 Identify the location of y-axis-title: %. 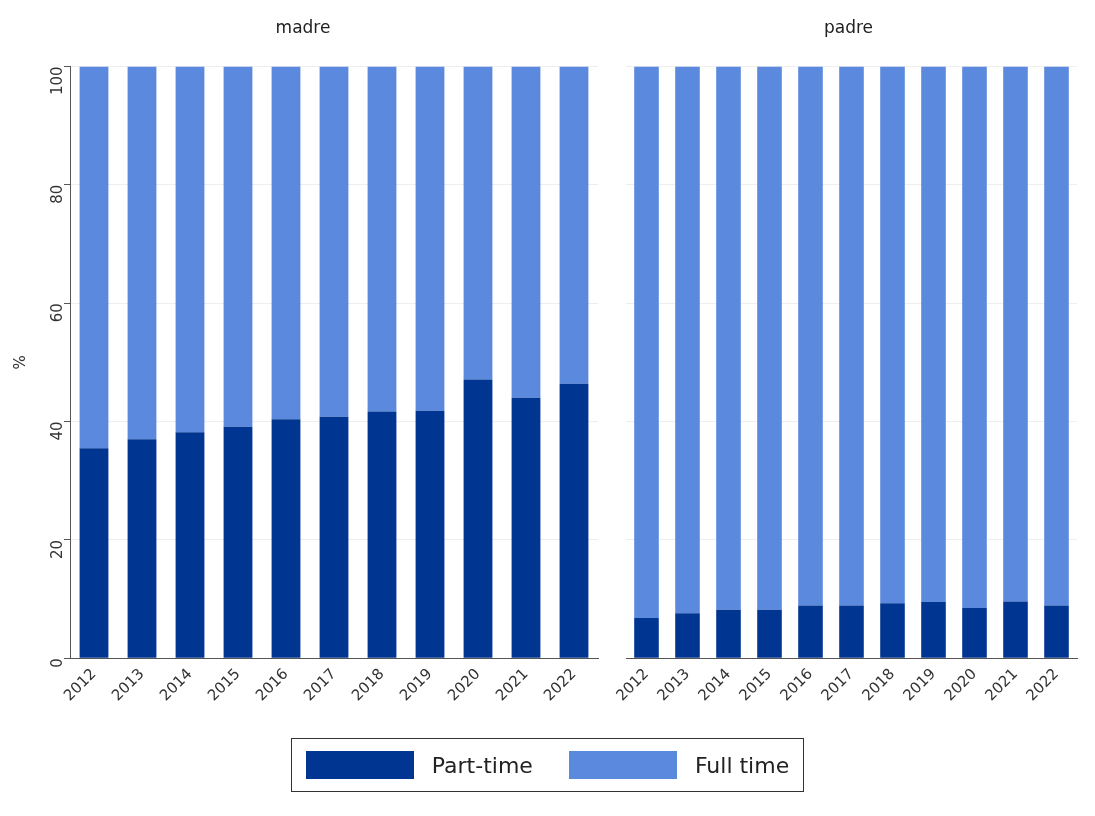
(19, 362).